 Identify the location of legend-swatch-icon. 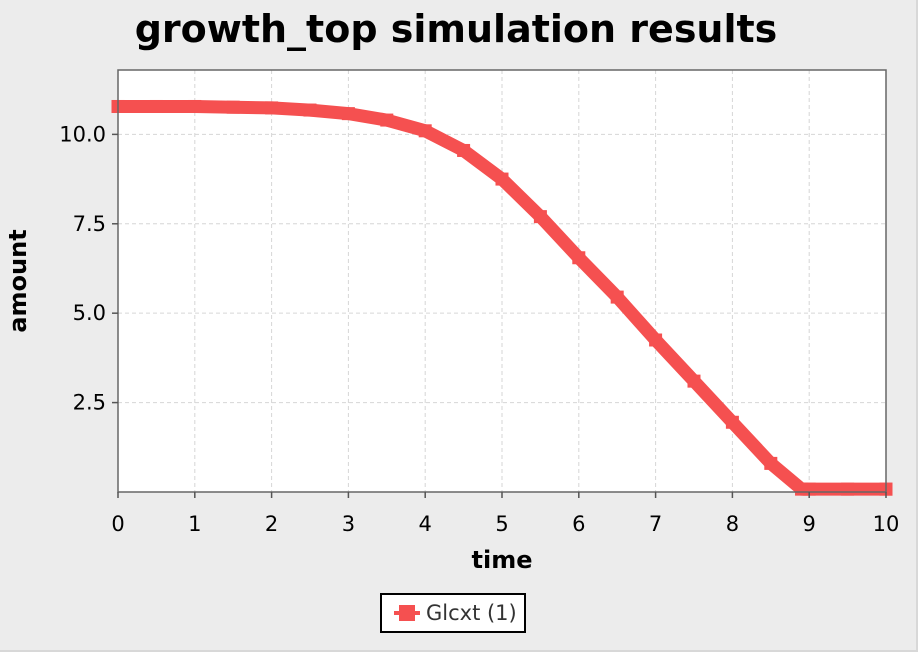
(407, 613).